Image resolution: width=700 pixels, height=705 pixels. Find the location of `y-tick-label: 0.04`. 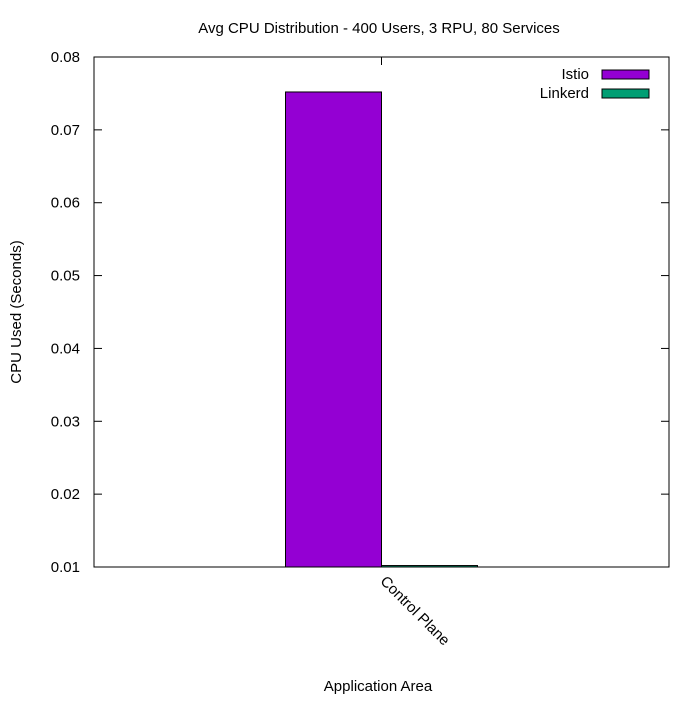

y-tick-label: 0.04 is located at coordinates (65, 348).